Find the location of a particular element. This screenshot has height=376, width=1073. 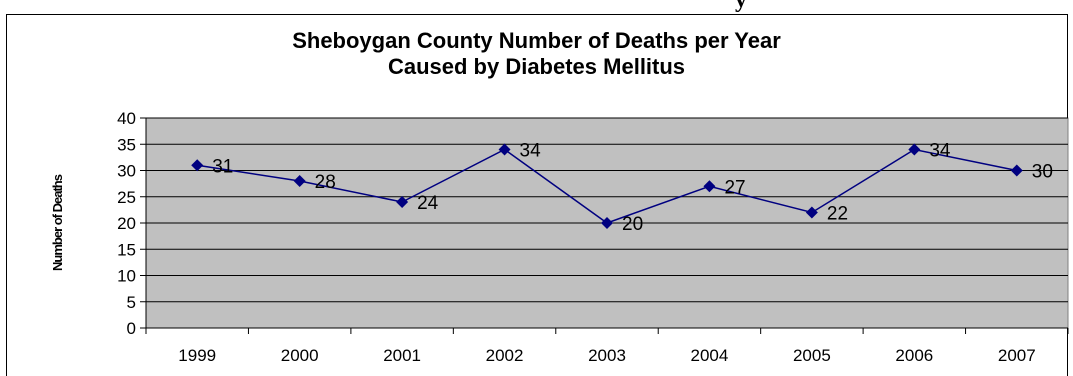

data-label: 30 is located at coordinates (1042, 172).